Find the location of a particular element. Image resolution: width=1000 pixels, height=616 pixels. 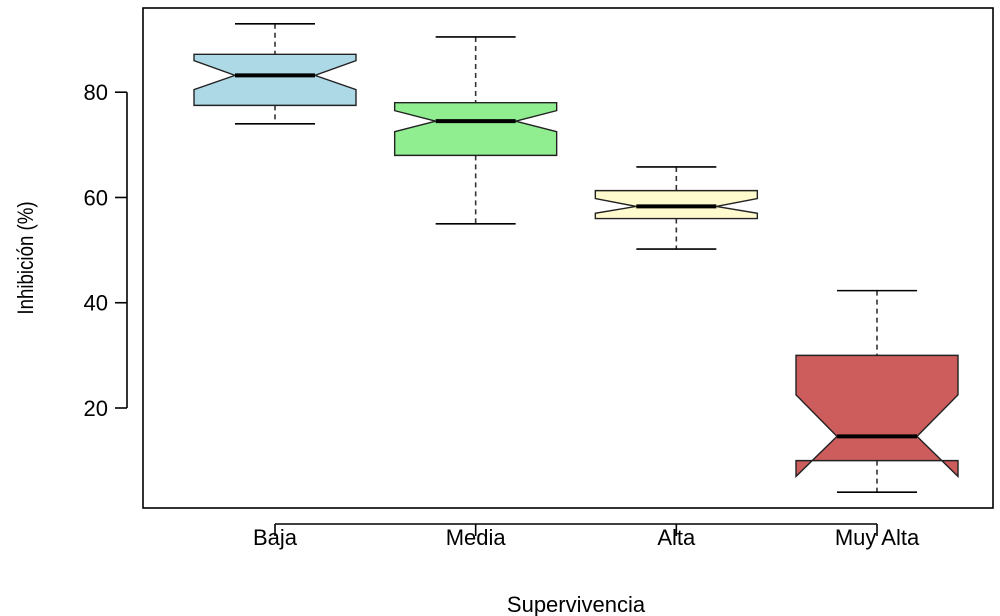

x-tick-label: Alta is located at coordinates (676, 537).